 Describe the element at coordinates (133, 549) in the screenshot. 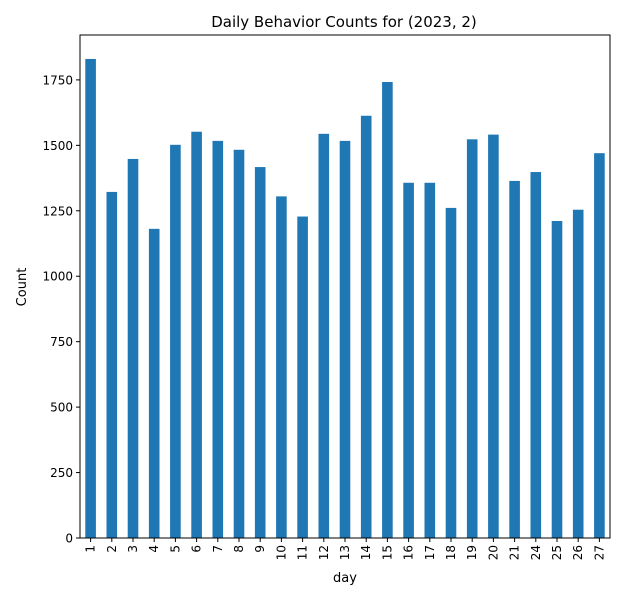

I see `x-tick-label: 3` at that location.